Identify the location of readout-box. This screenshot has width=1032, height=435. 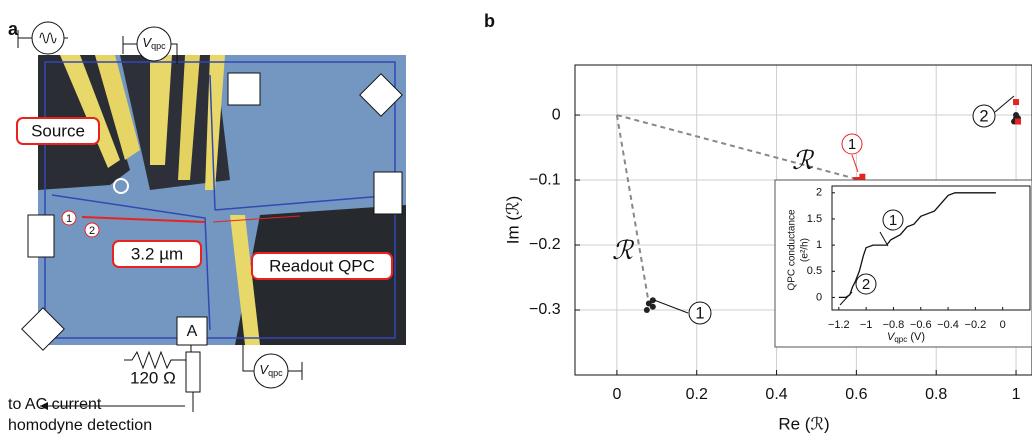
(322, 266).